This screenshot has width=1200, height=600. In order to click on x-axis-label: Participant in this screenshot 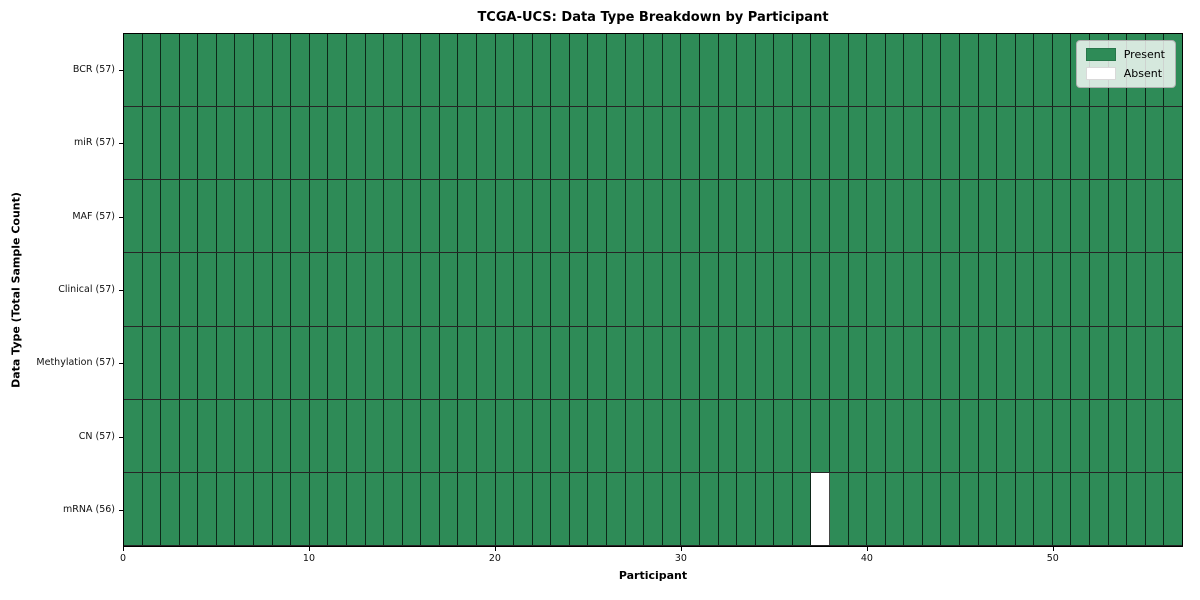, I will do `click(653, 575)`.